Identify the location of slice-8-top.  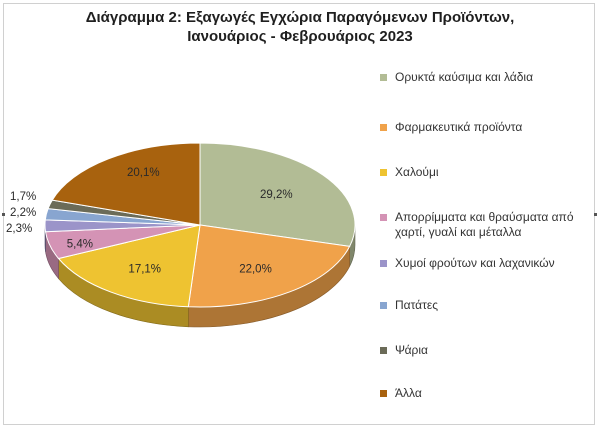
(126, 184).